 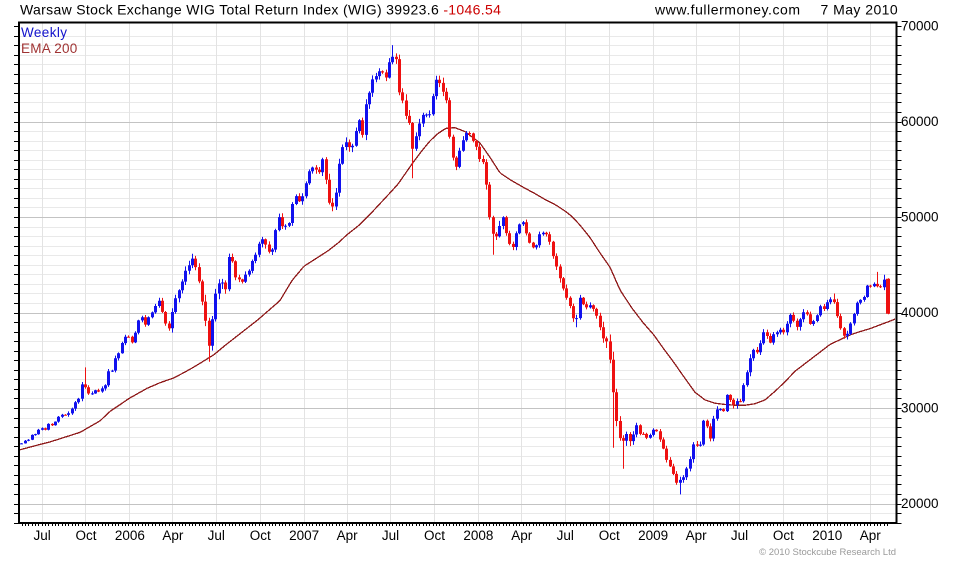 What do you see at coordinates (130, 535) in the screenshot?
I see `svg-text: 2006` at bounding box center [130, 535].